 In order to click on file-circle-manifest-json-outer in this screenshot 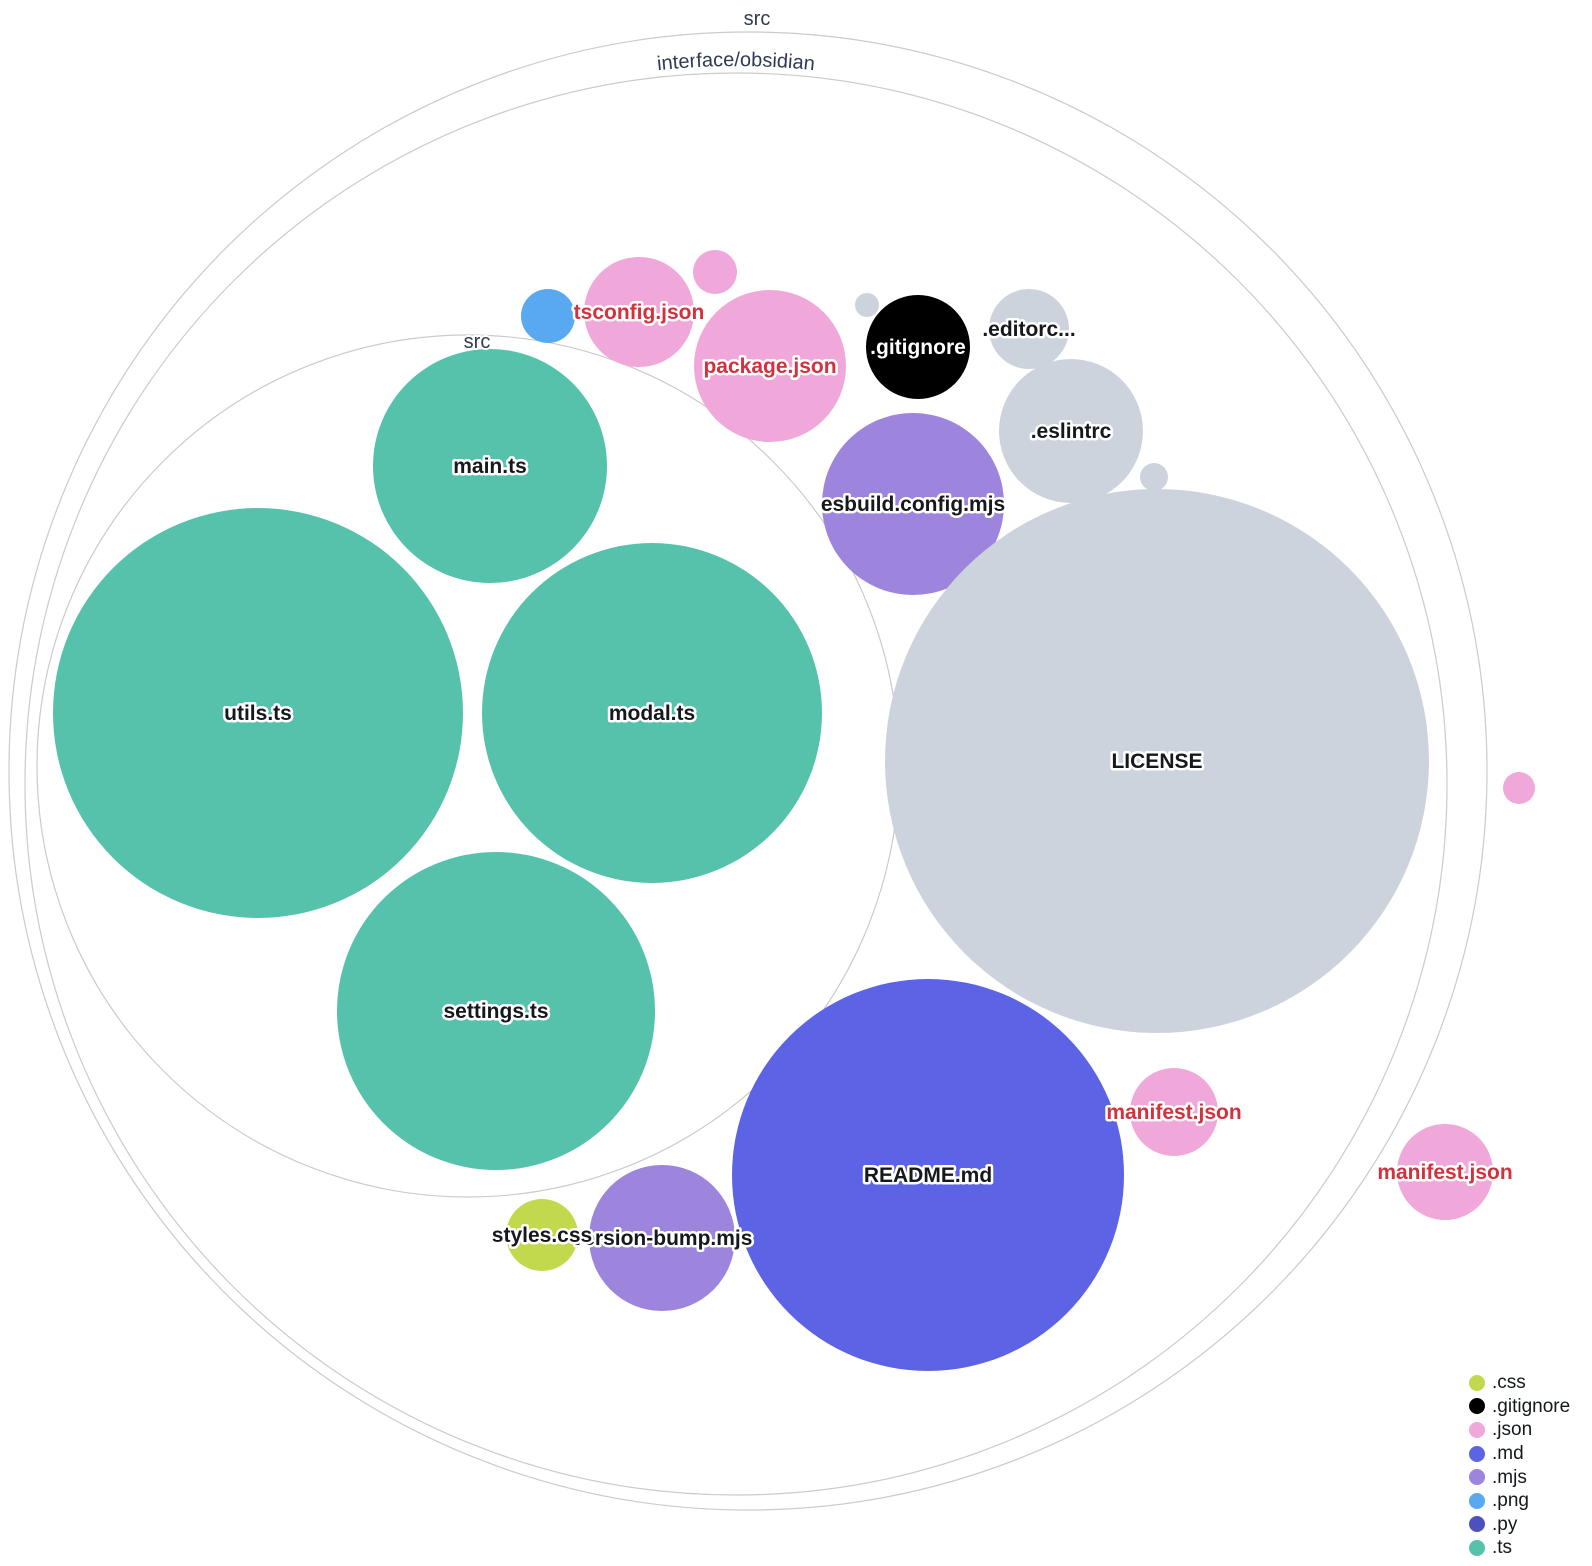, I will do `click(1445, 1172)`.